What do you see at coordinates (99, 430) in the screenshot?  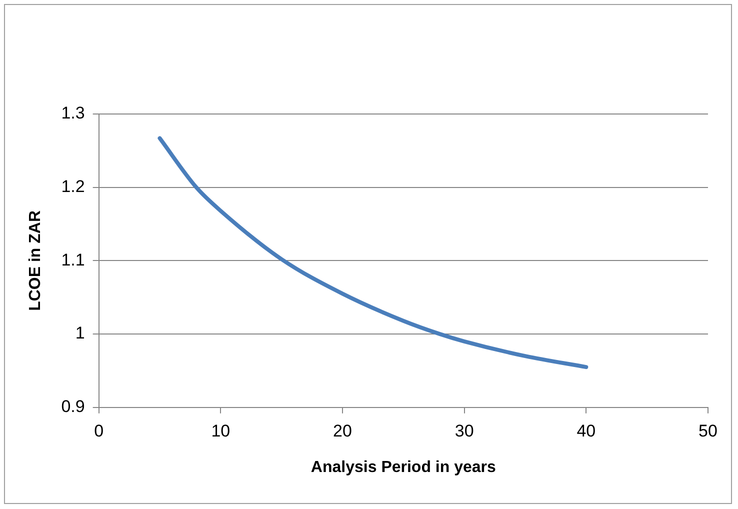 I see `x-tick-label: 0` at bounding box center [99, 430].